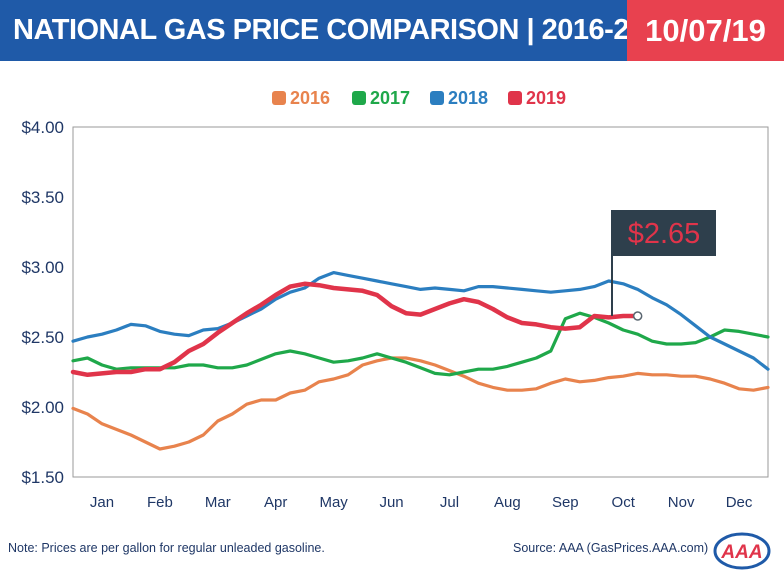 This screenshot has height=579, width=784. I want to click on callout-value: $2.65, so click(664, 234).